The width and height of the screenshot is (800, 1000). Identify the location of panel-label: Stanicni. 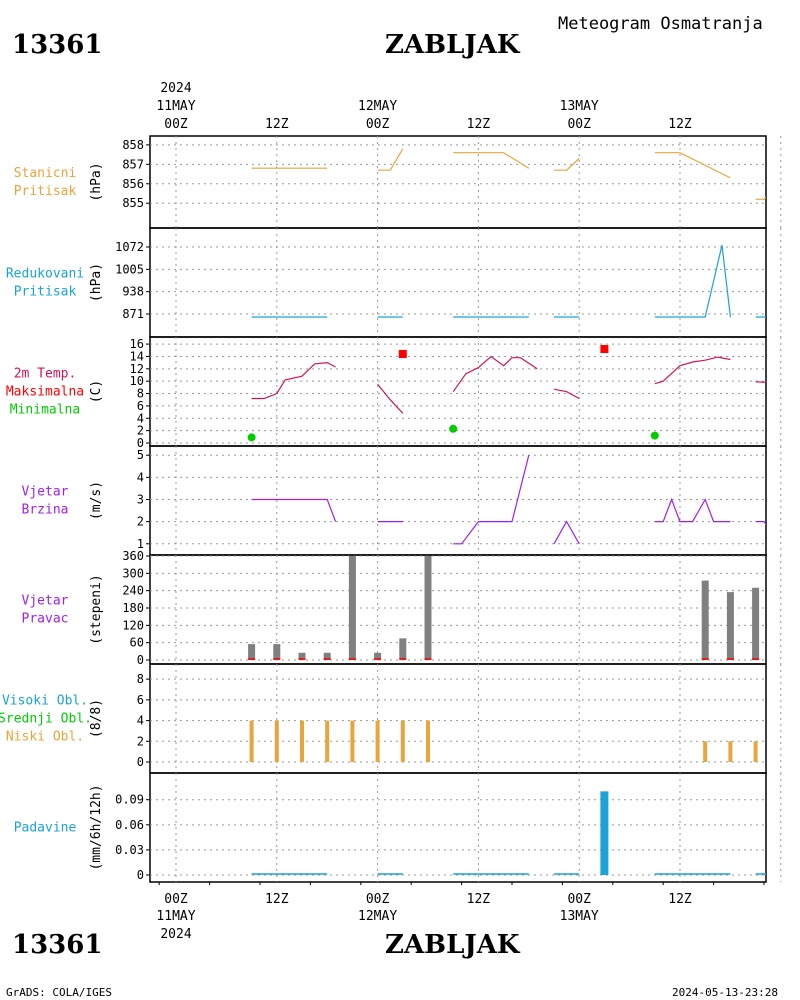
(45, 173).